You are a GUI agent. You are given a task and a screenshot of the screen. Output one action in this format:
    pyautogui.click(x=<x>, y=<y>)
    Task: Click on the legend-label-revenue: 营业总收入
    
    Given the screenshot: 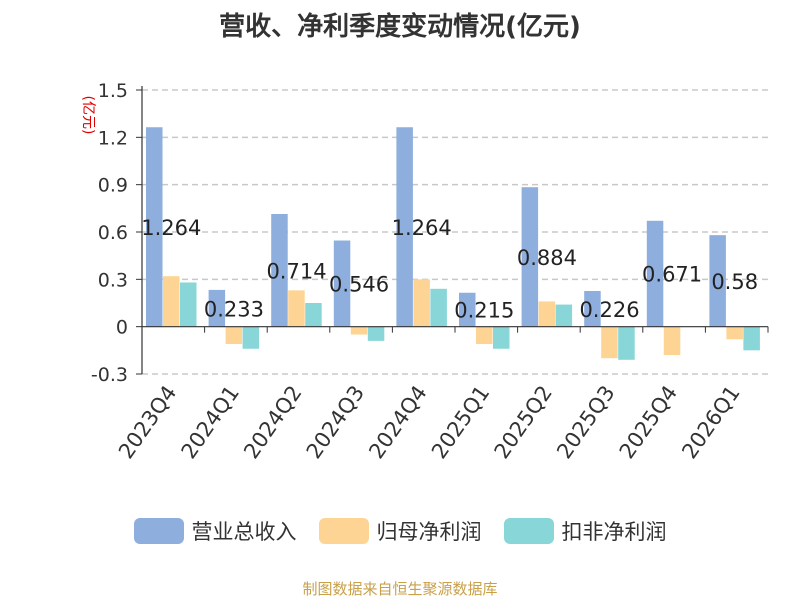 What is the action you would take?
    pyautogui.click(x=244, y=532)
    